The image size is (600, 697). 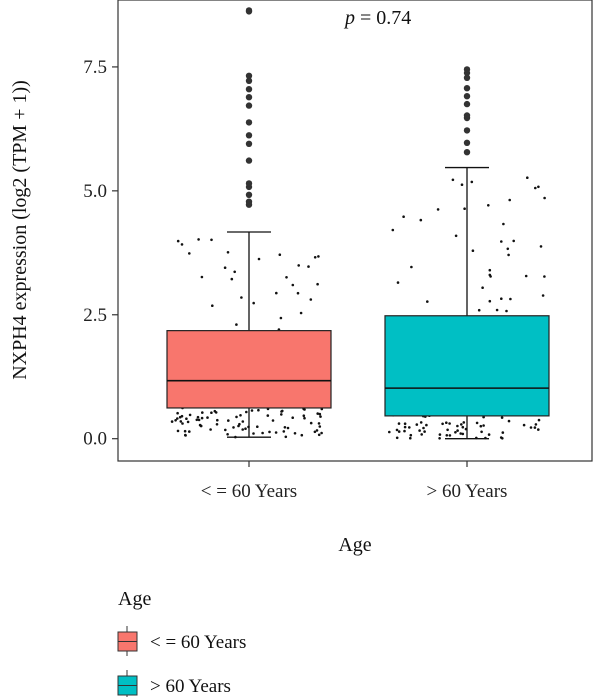 I want to click on box, so click(x=249, y=369).